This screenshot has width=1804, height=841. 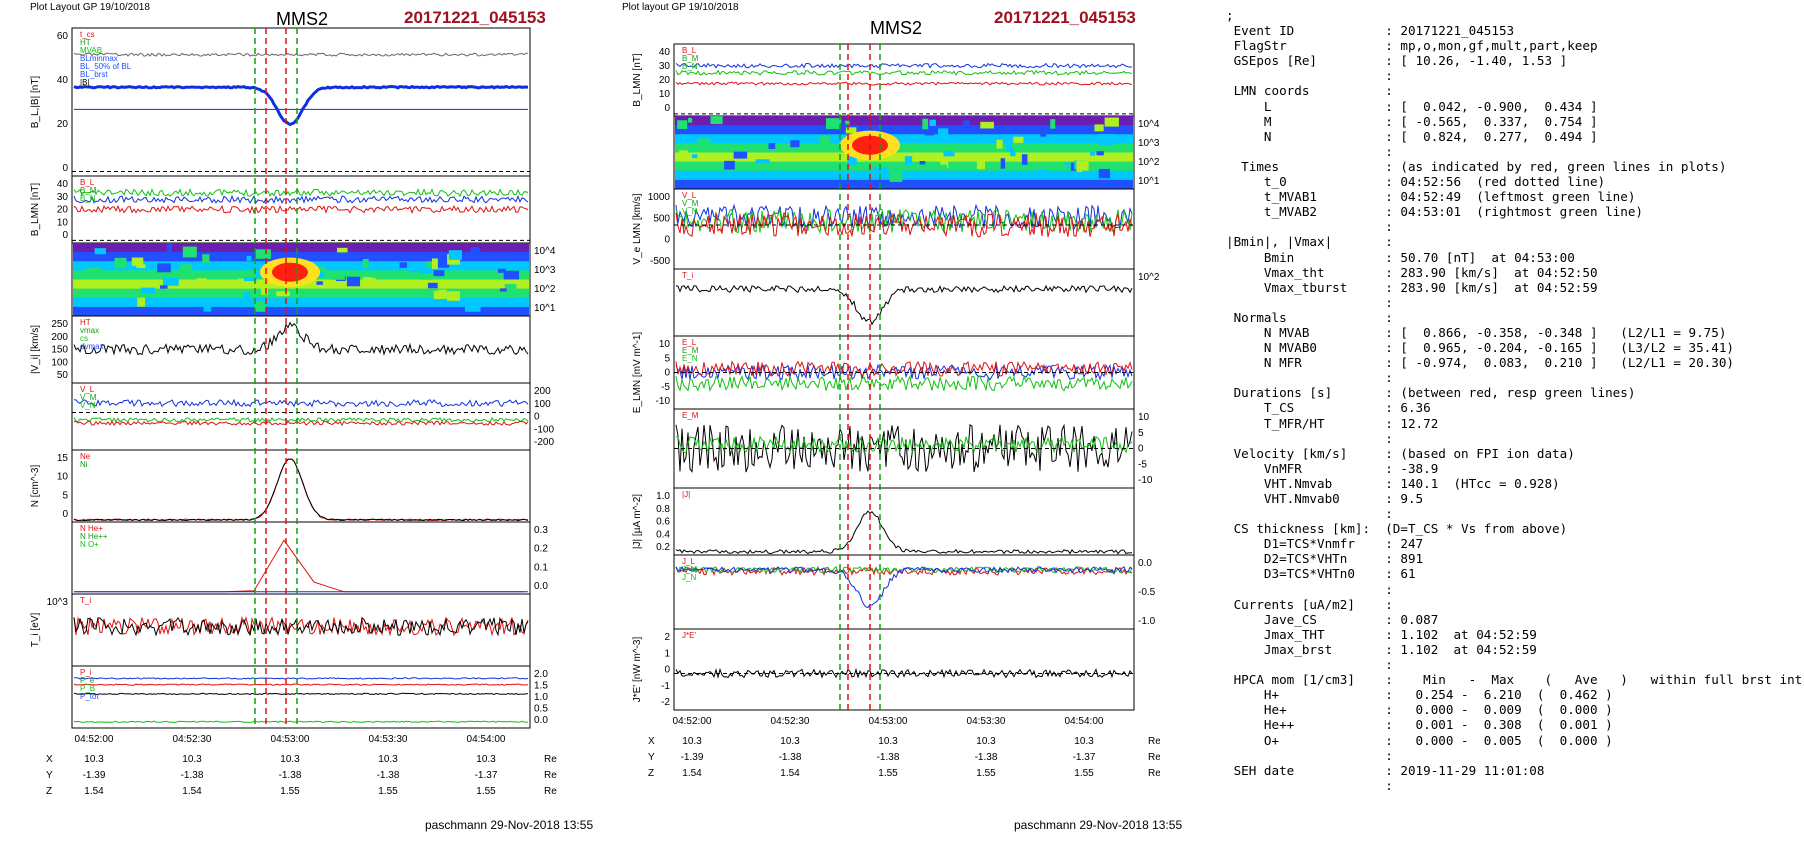 I want to click on tick-label: -0.5, so click(x=1147, y=592).